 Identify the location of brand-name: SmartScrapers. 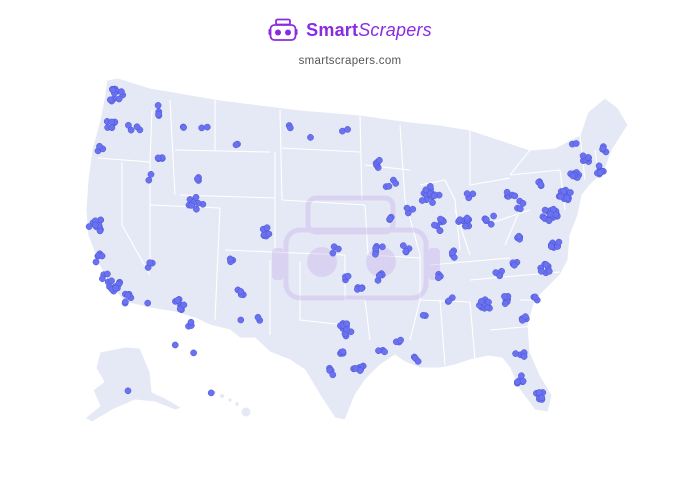
(369, 30).